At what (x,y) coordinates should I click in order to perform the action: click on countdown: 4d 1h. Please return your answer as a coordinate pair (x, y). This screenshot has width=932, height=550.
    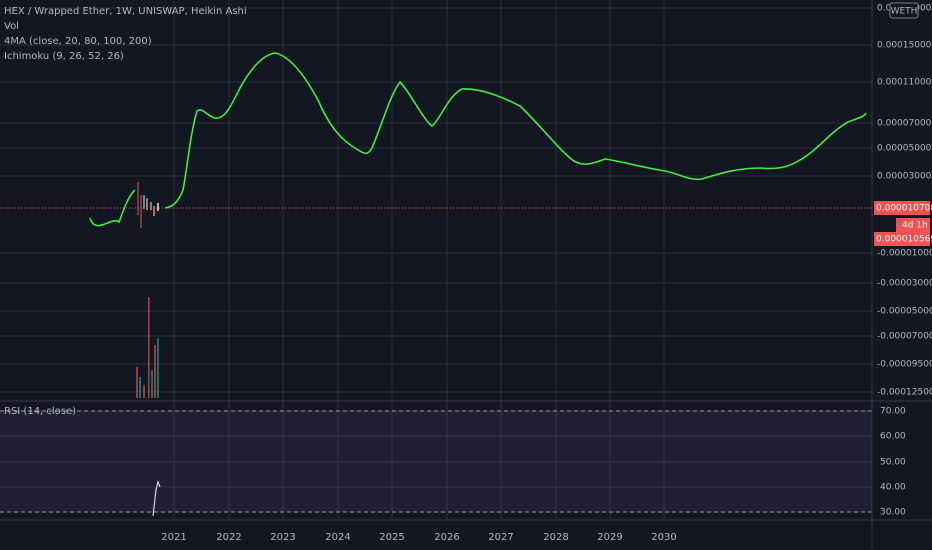
    Looking at the image, I should click on (915, 226).